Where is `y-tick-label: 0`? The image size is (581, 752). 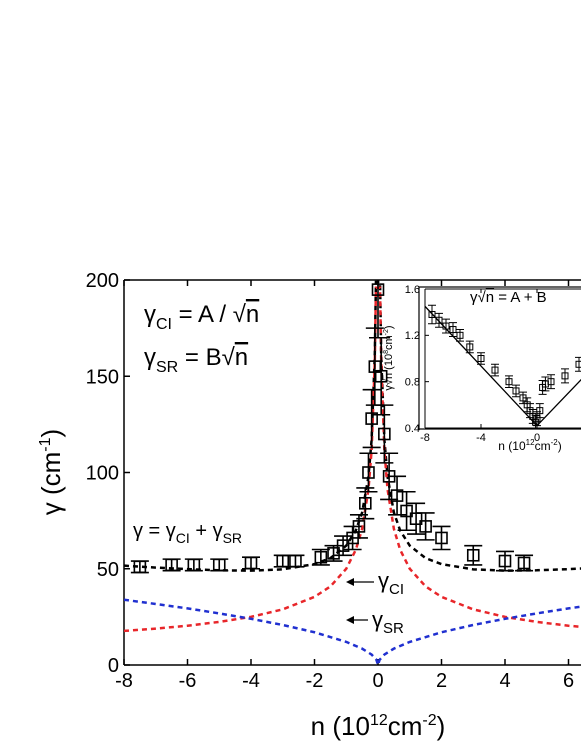 y-tick-label: 0 is located at coordinates (113, 666).